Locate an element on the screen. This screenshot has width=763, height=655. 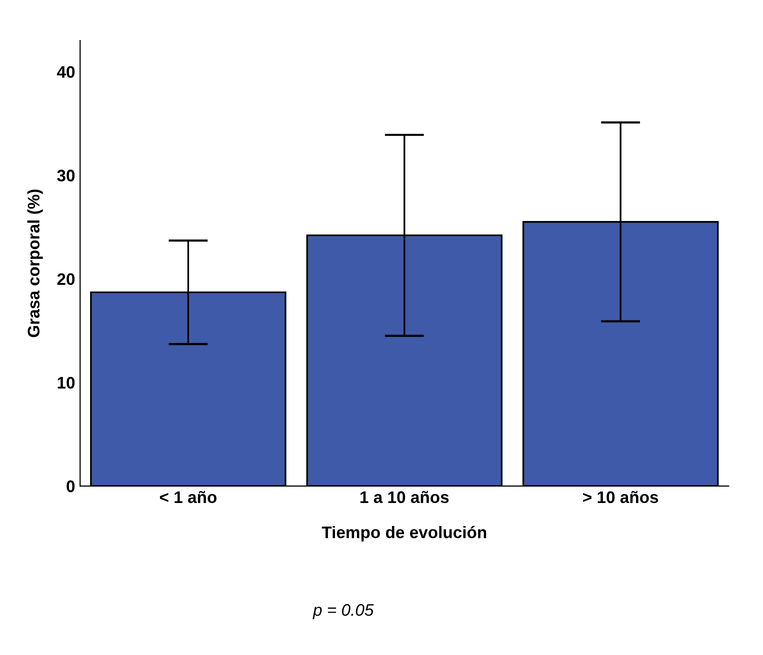
y-tick-label: 30 is located at coordinates (66, 176).